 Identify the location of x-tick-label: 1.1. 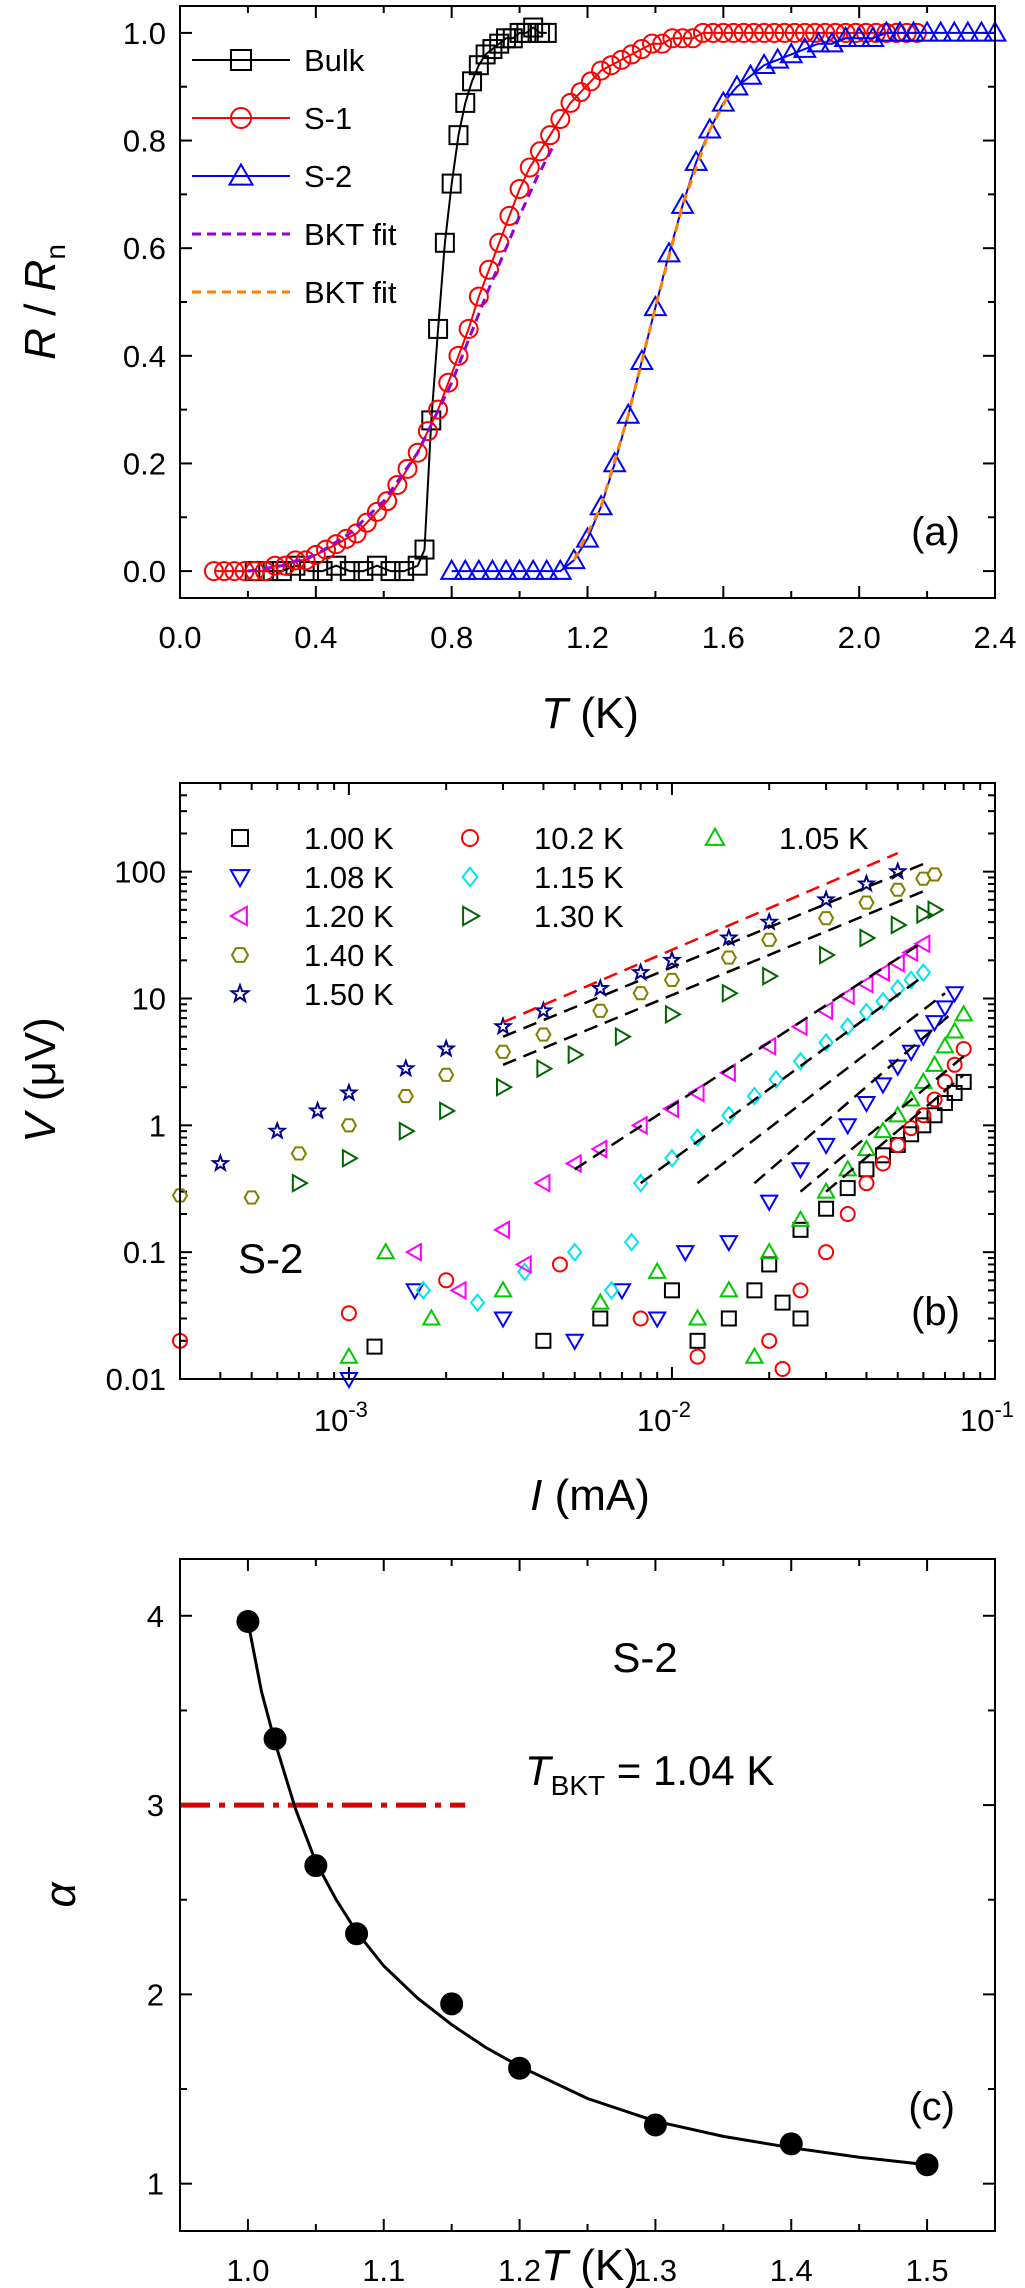
(383, 2270).